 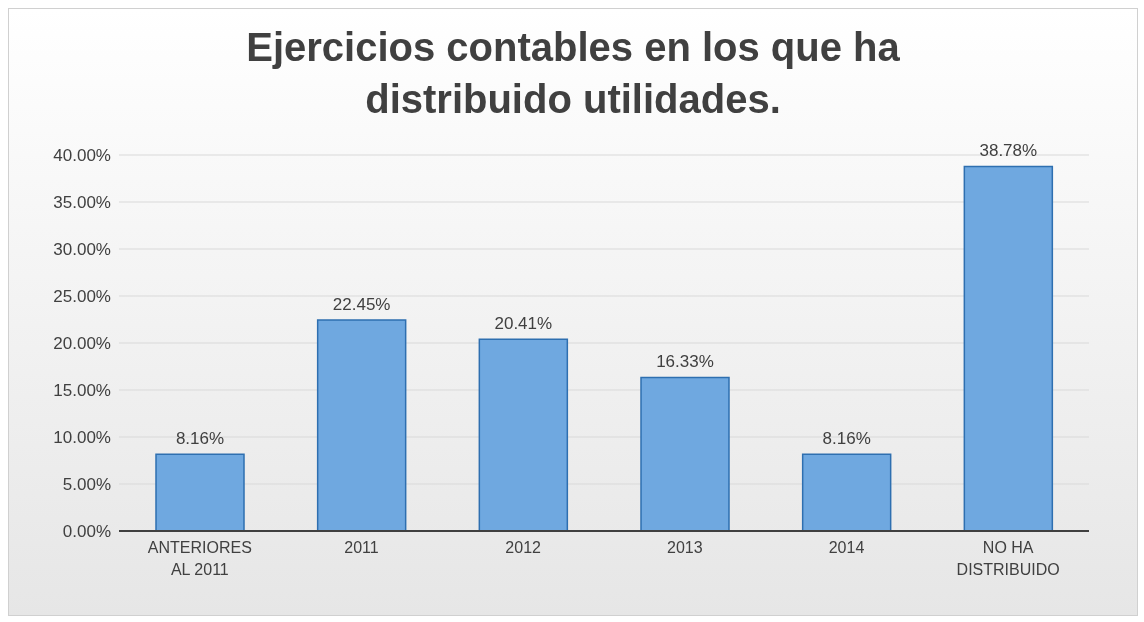 What do you see at coordinates (82, 344) in the screenshot?
I see `y-tick-label: 20.00%` at bounding box center [82, 344].